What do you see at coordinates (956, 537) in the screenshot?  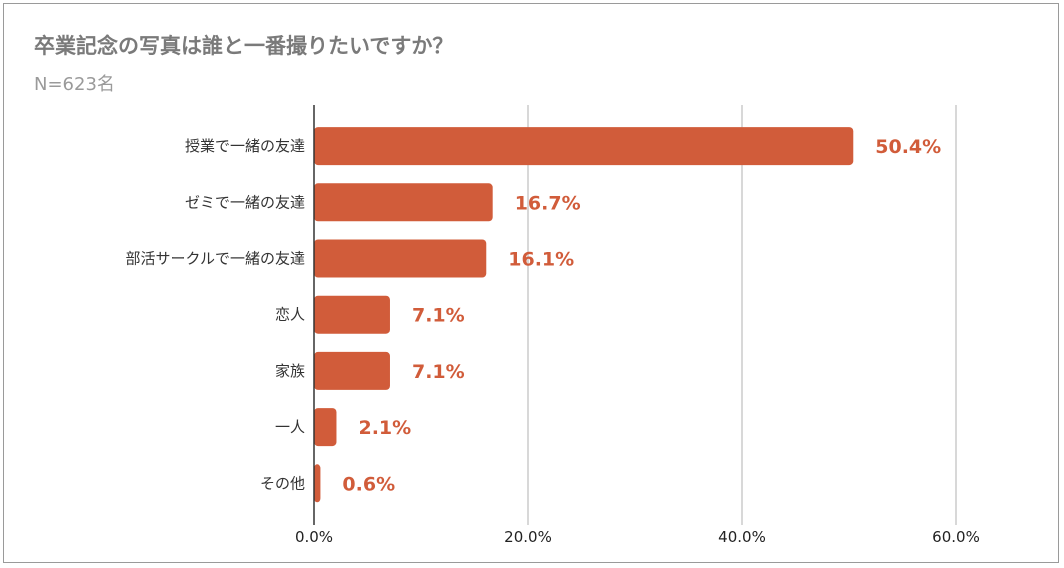 I see `x-tick-label: 60.0%` at bounding box center [956, 537].